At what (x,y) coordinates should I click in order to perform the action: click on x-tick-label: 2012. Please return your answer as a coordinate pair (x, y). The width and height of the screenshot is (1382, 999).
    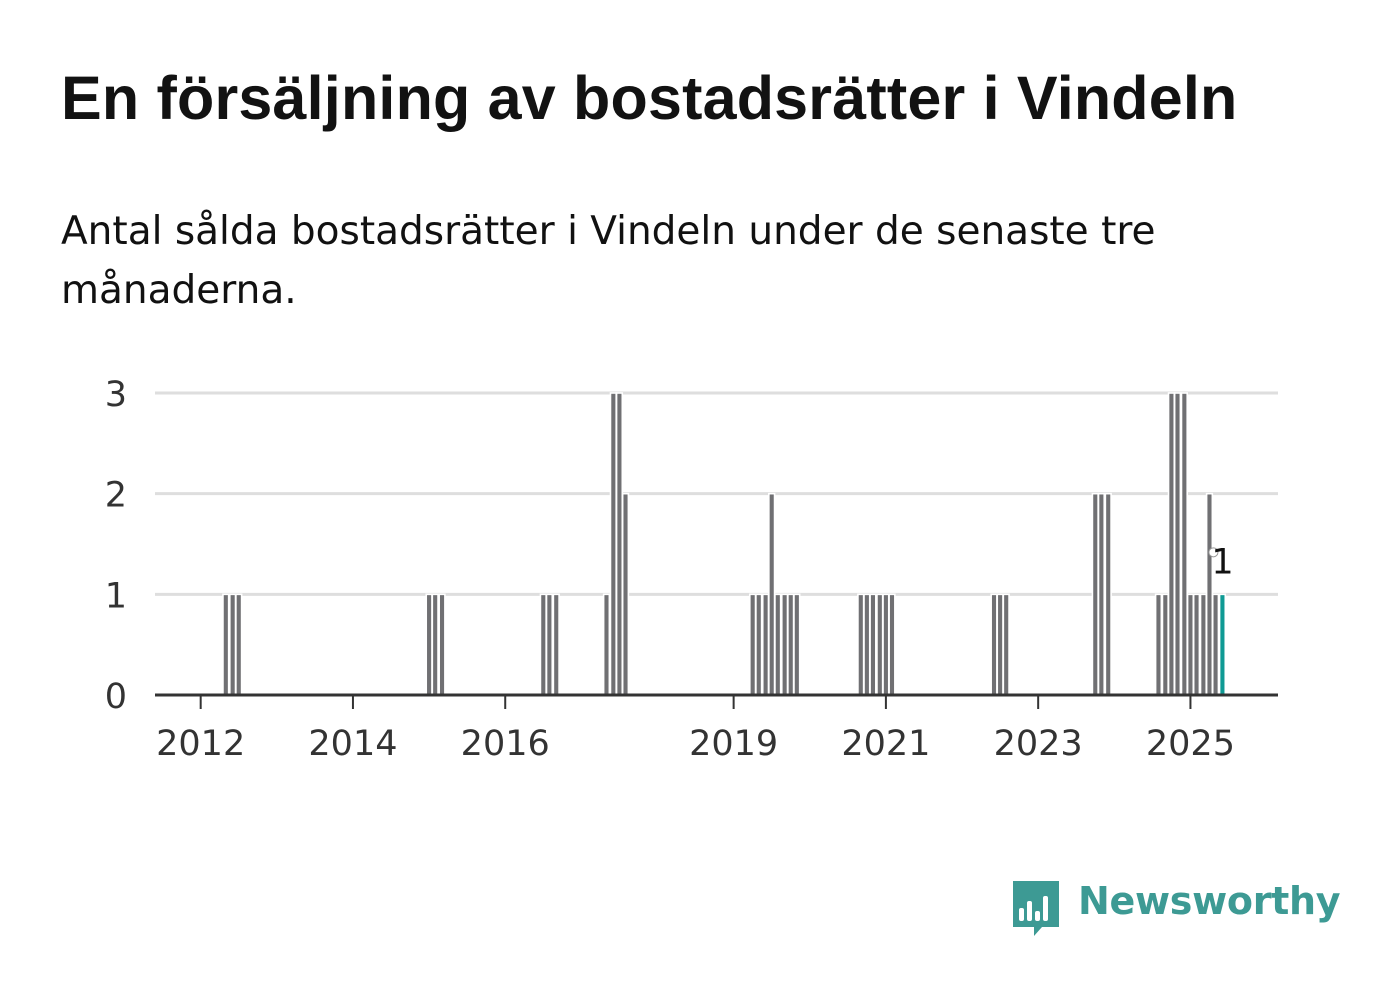
    Looking at the image, I should click on (200, 744).